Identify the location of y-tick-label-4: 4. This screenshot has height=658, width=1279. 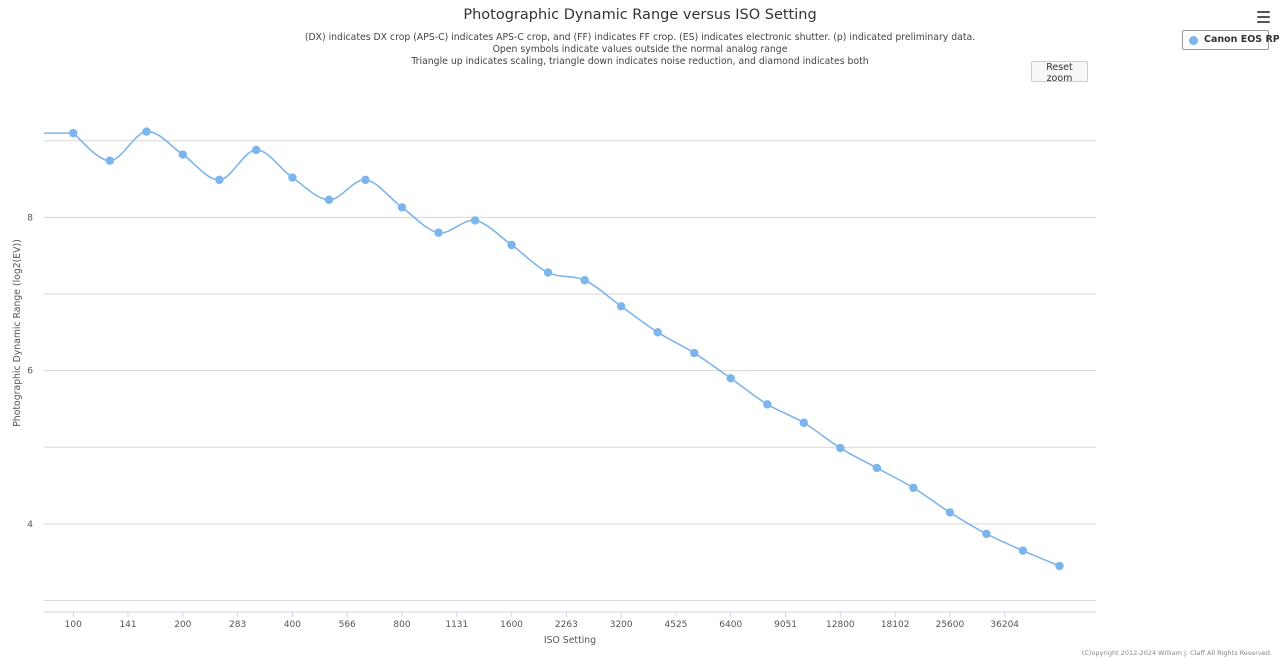
(30, 525).